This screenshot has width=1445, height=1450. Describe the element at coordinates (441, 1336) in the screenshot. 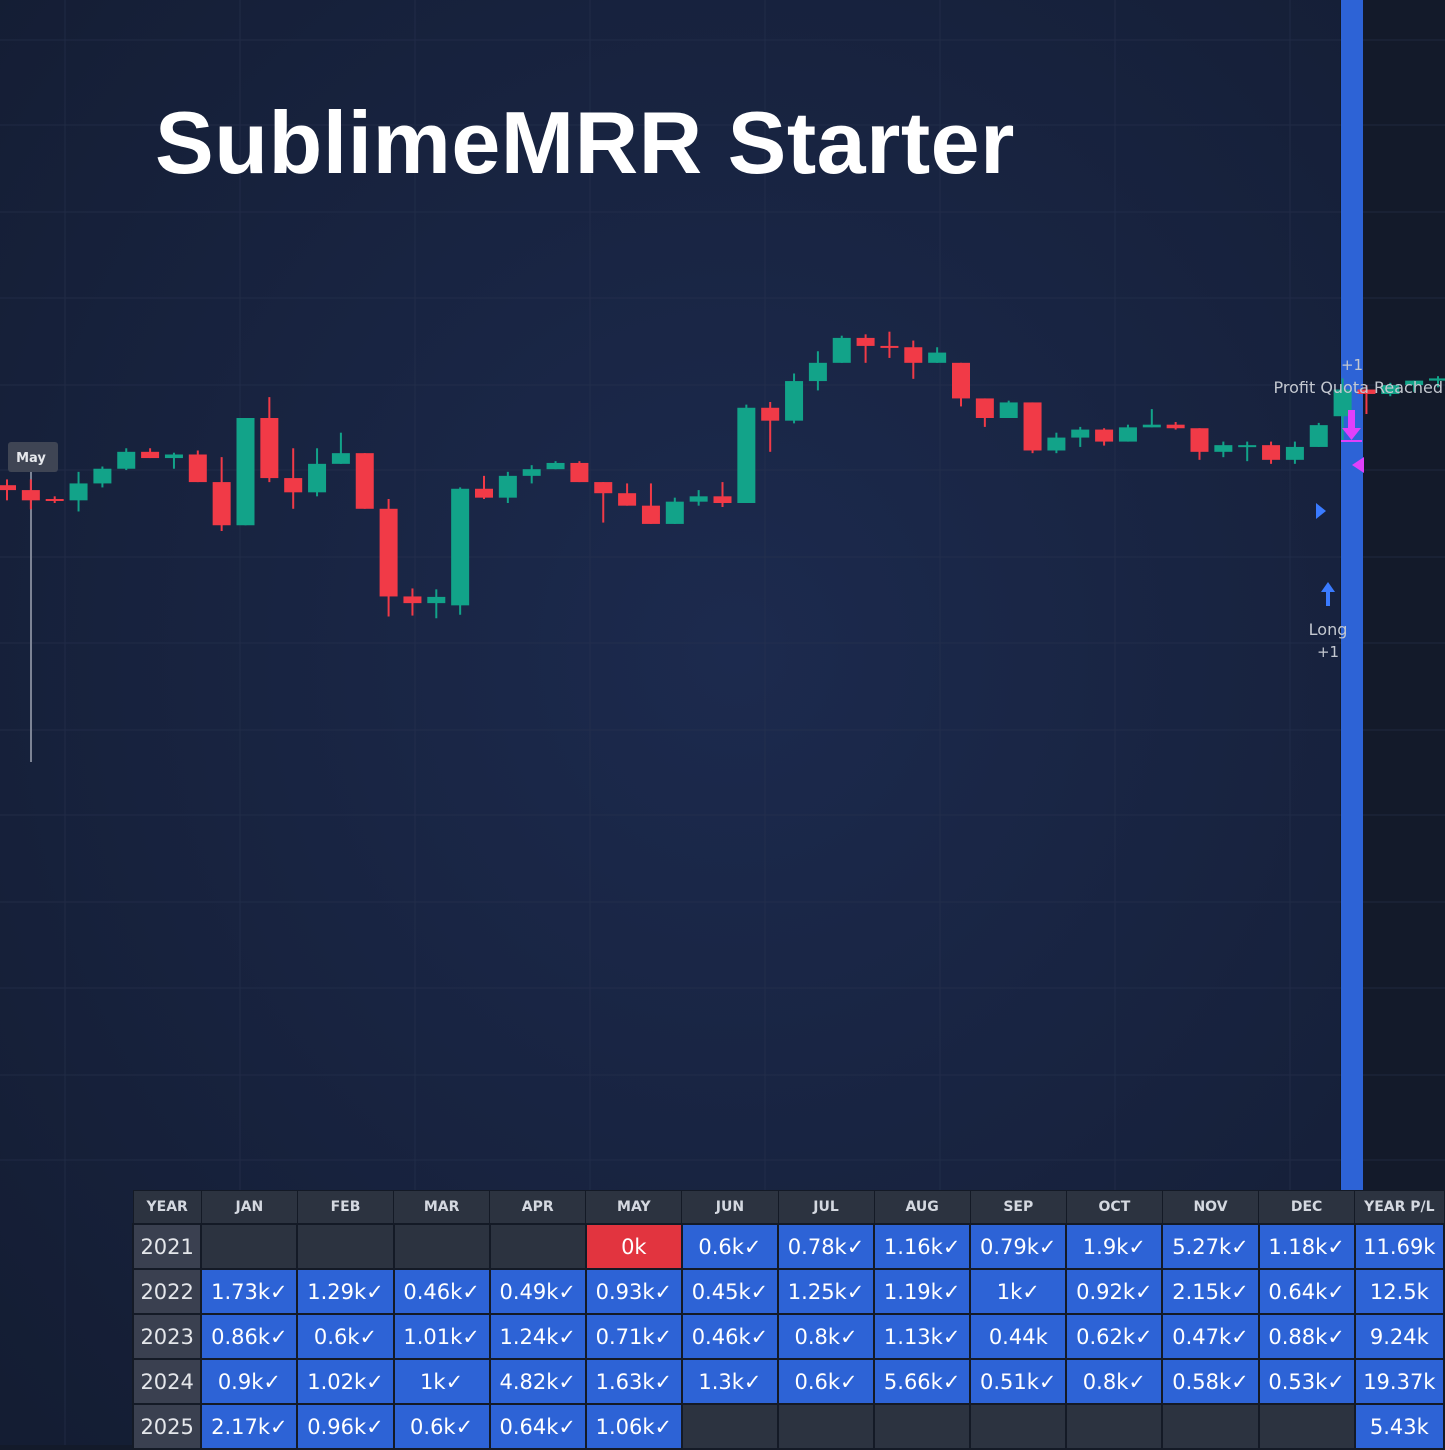

I see `month-pl-cell: 1.01k✓` at that location.